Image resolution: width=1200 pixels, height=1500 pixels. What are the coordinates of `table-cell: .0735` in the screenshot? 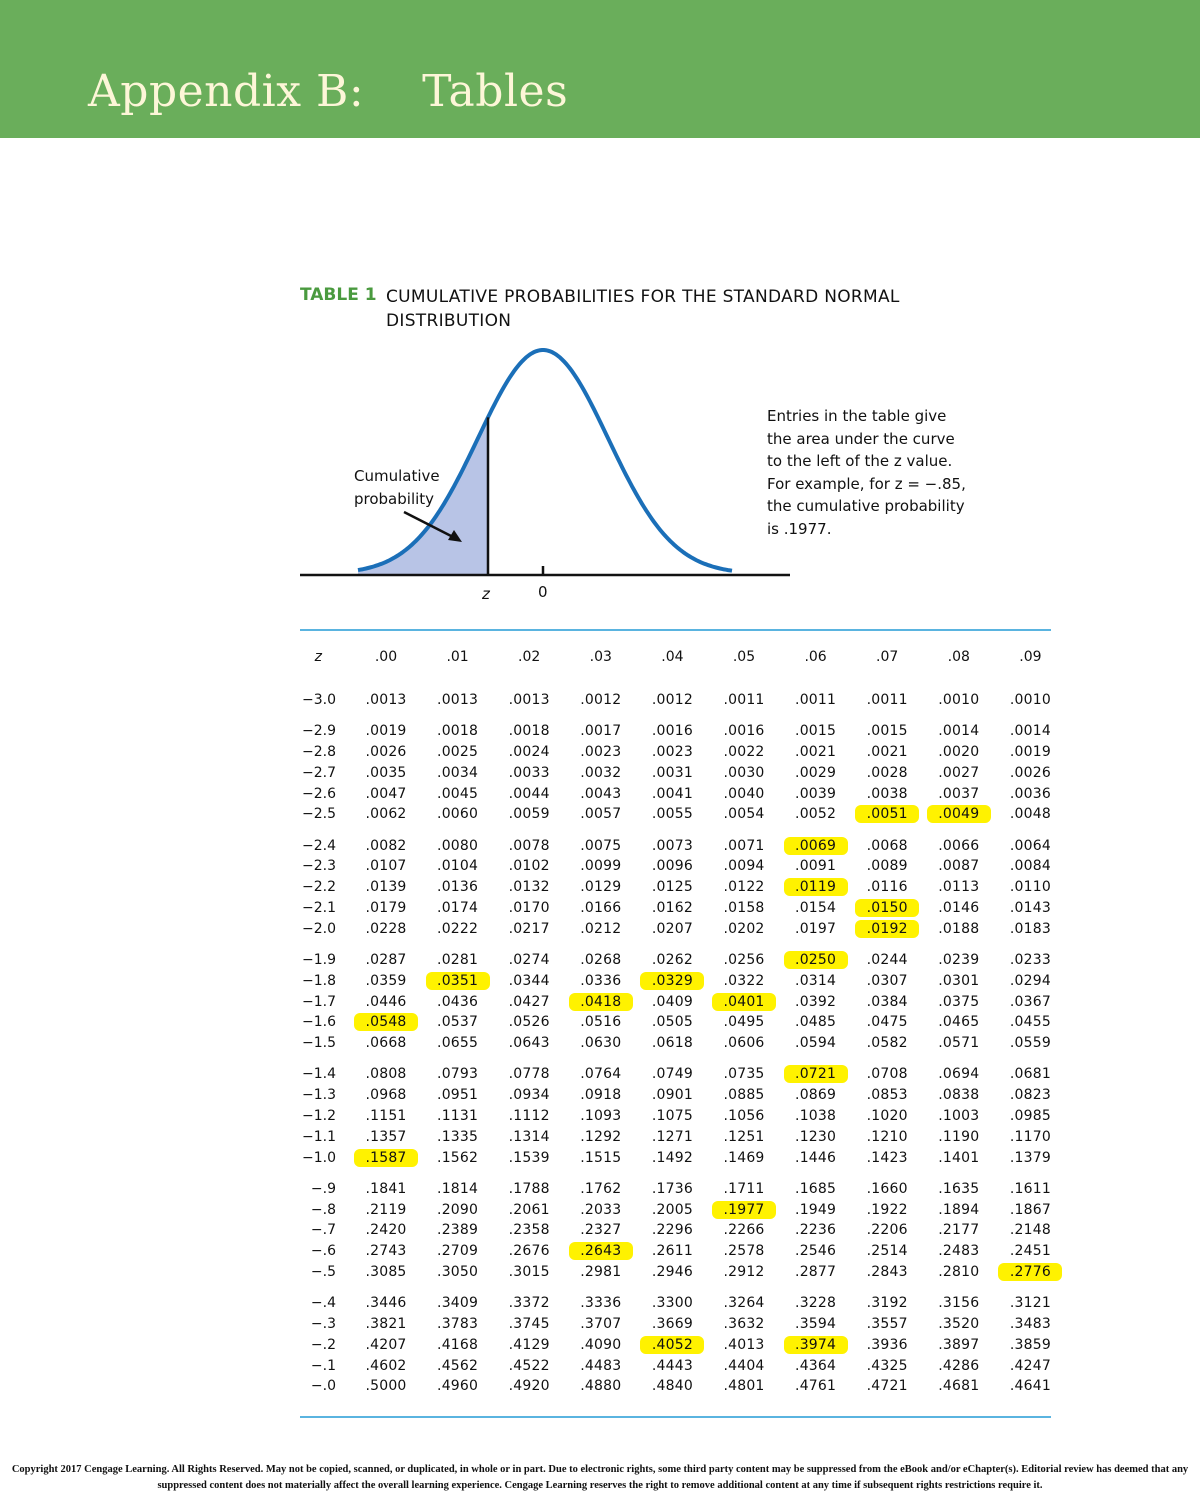 It's located at (744, 1074).